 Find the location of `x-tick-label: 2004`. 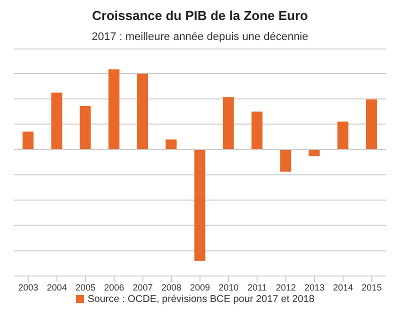

x-tick-label: 2004 is located at coordinates (56, 287).